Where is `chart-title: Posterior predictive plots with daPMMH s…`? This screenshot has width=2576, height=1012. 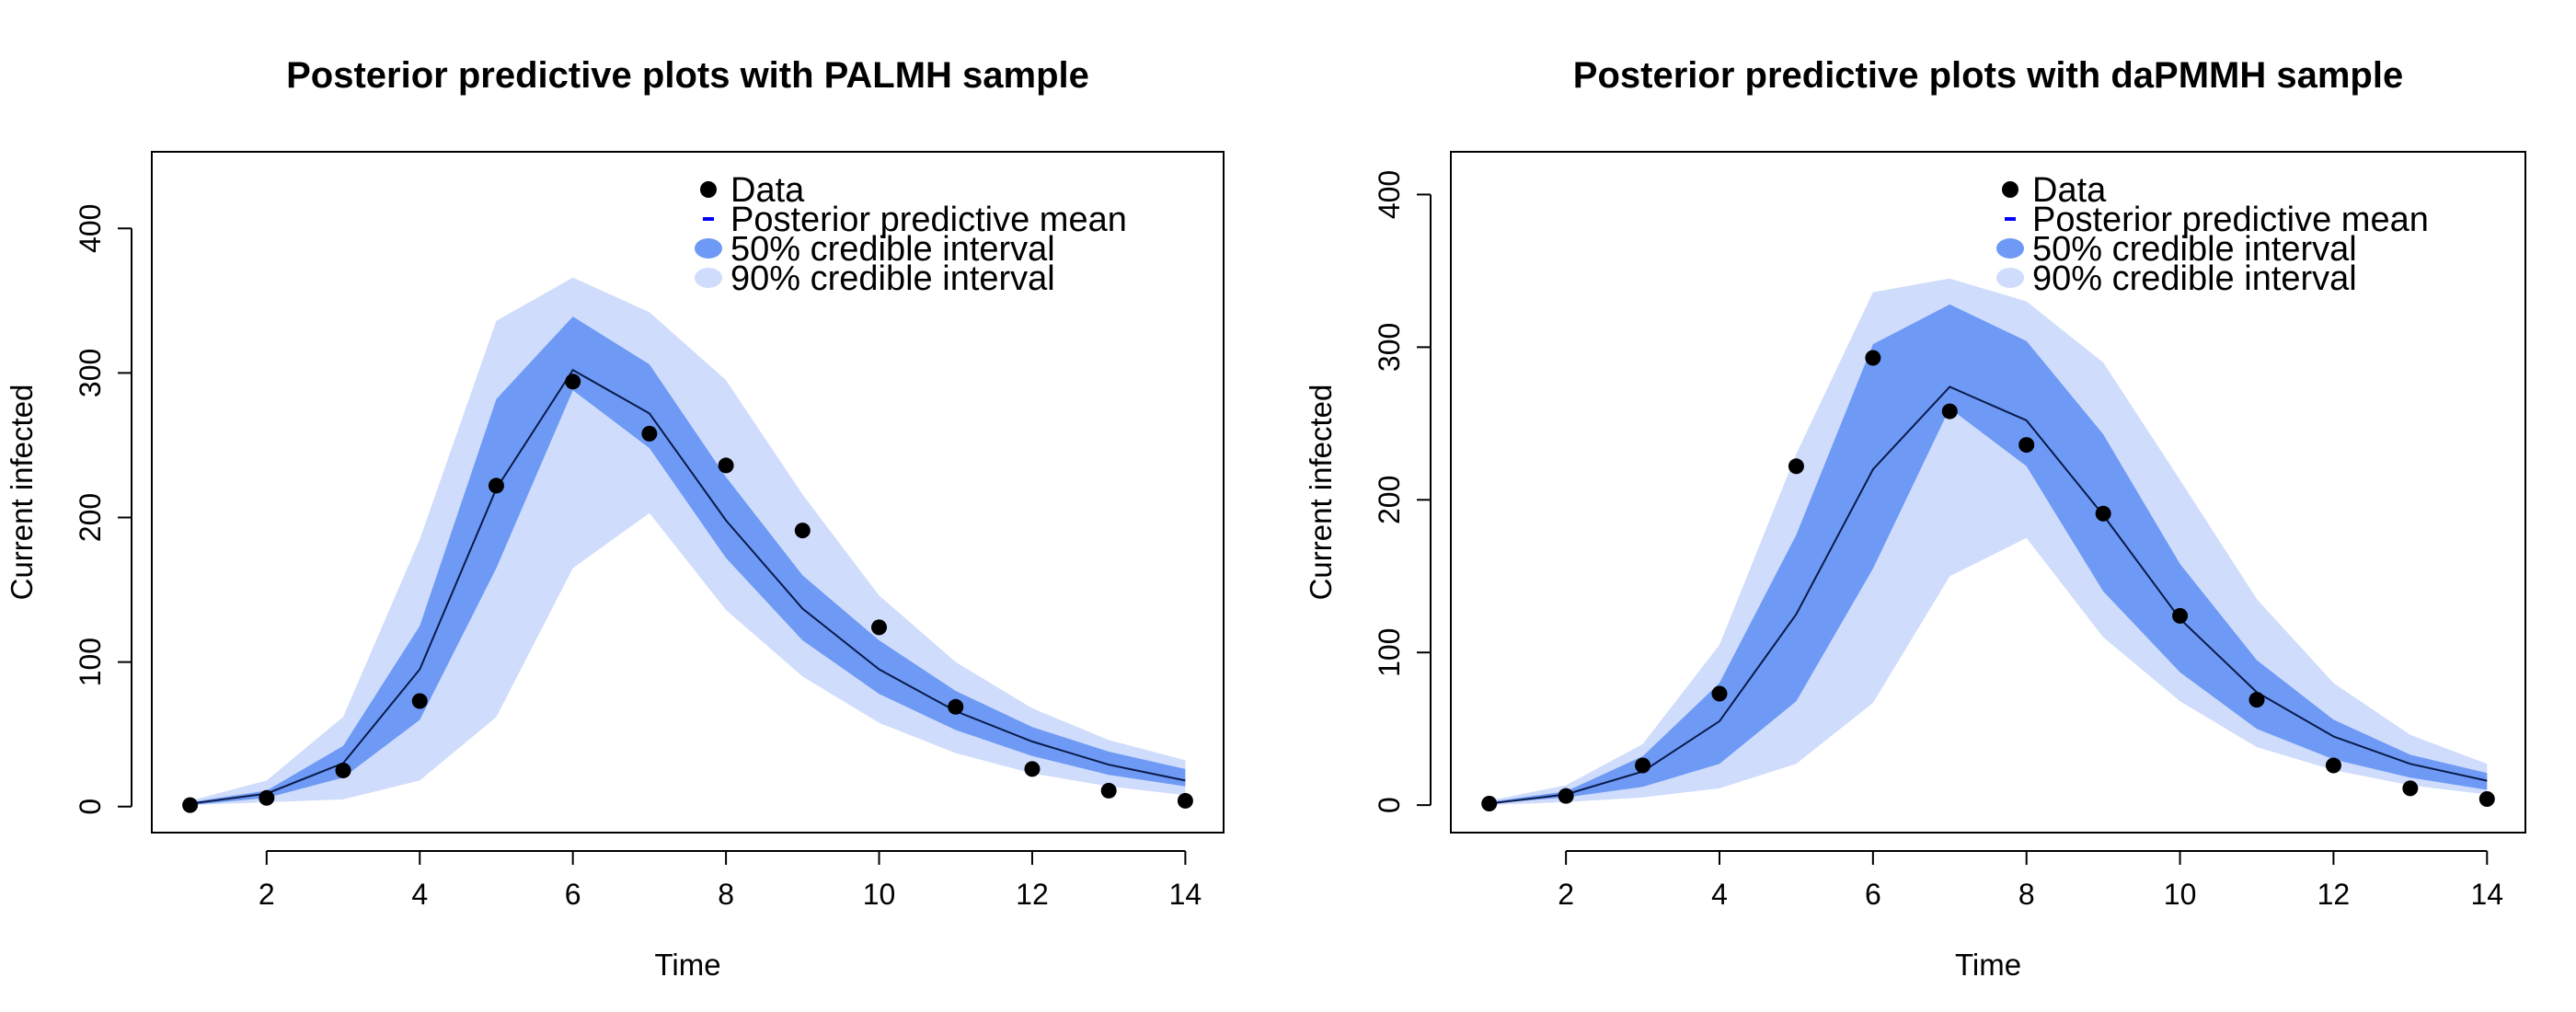 chart-title: Posterior predictive plots with daPMMH s… is located at coordinates (1988, 75).